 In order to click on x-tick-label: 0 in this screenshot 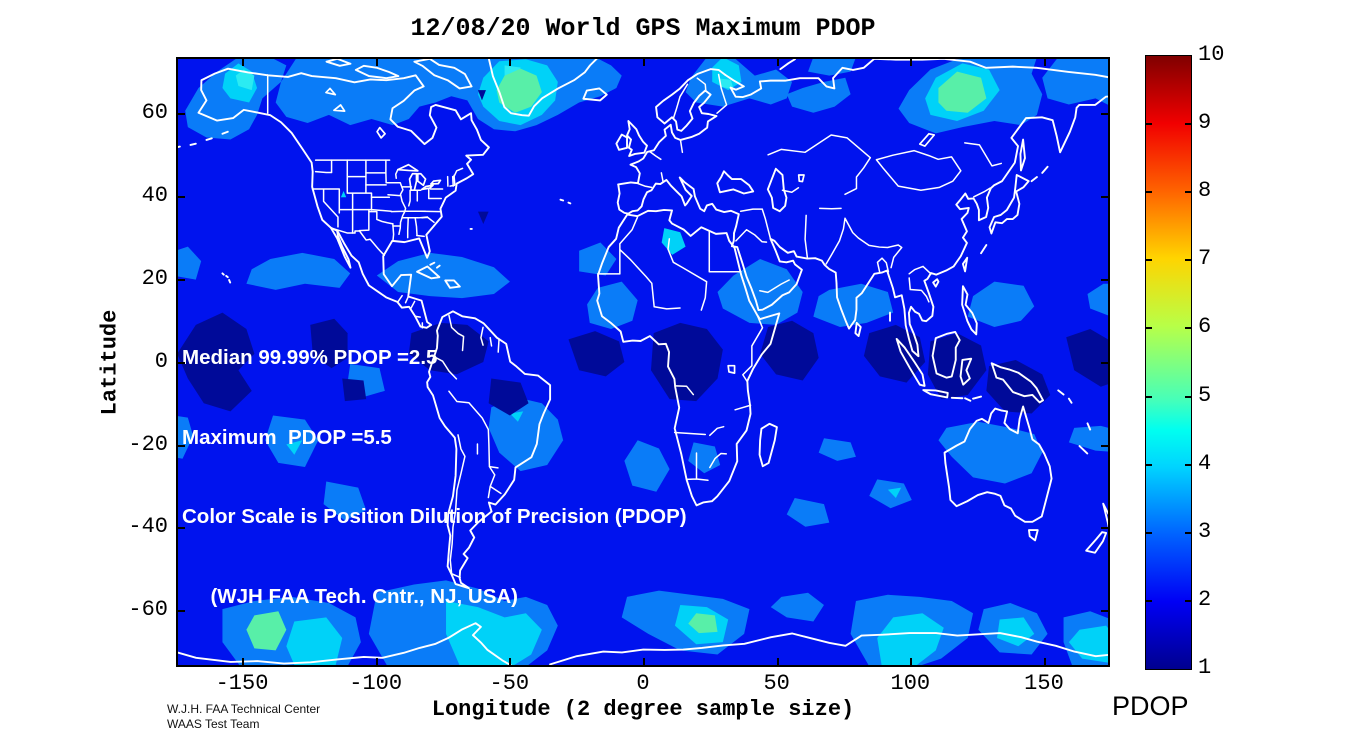, I will do `click(643, 683)`.